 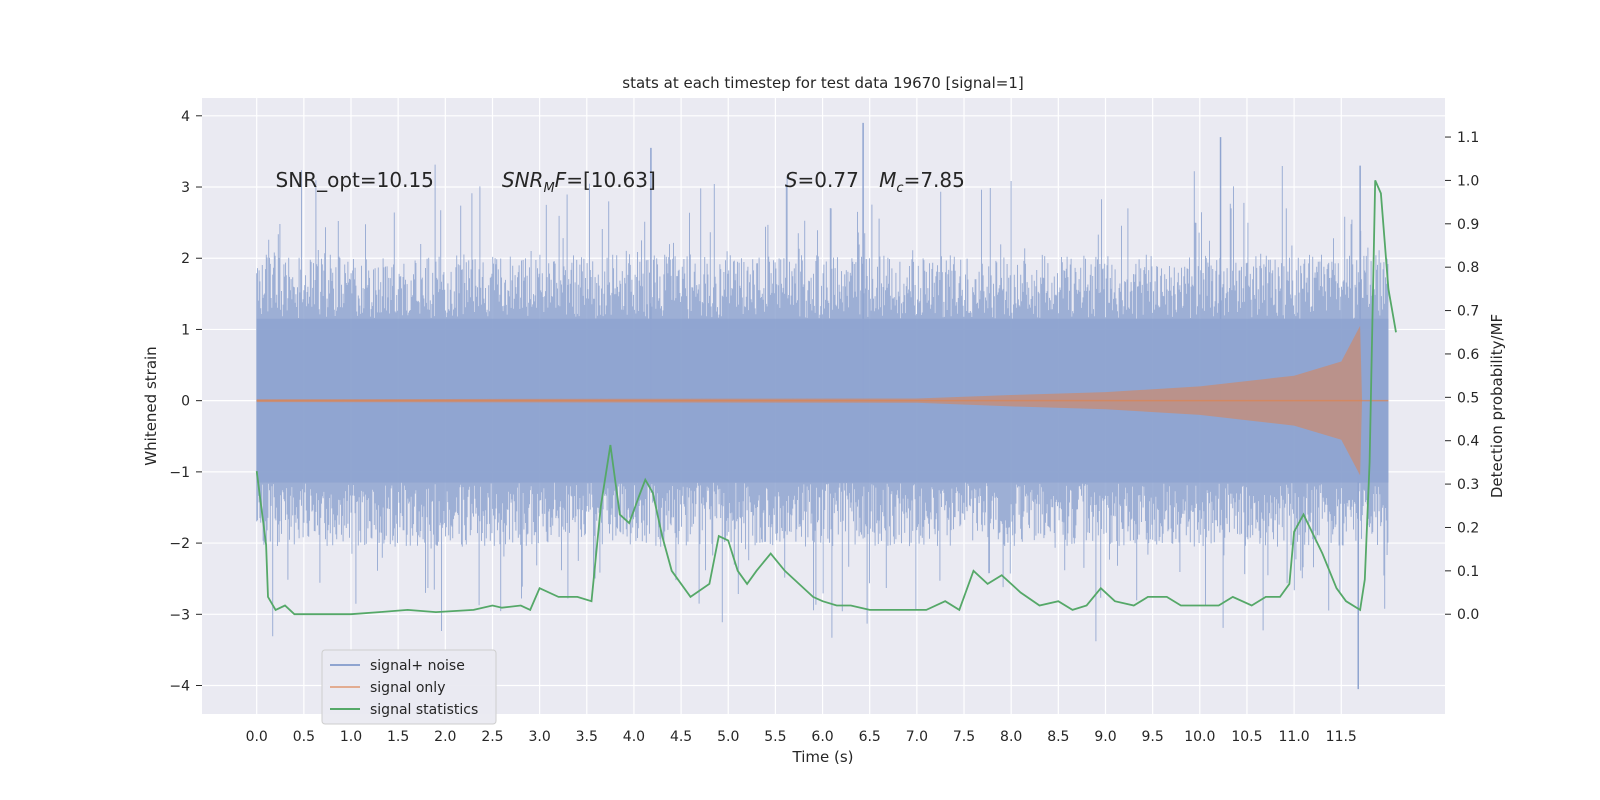 I want to click on y-tick-label: −2, so click(x=179, y=544).